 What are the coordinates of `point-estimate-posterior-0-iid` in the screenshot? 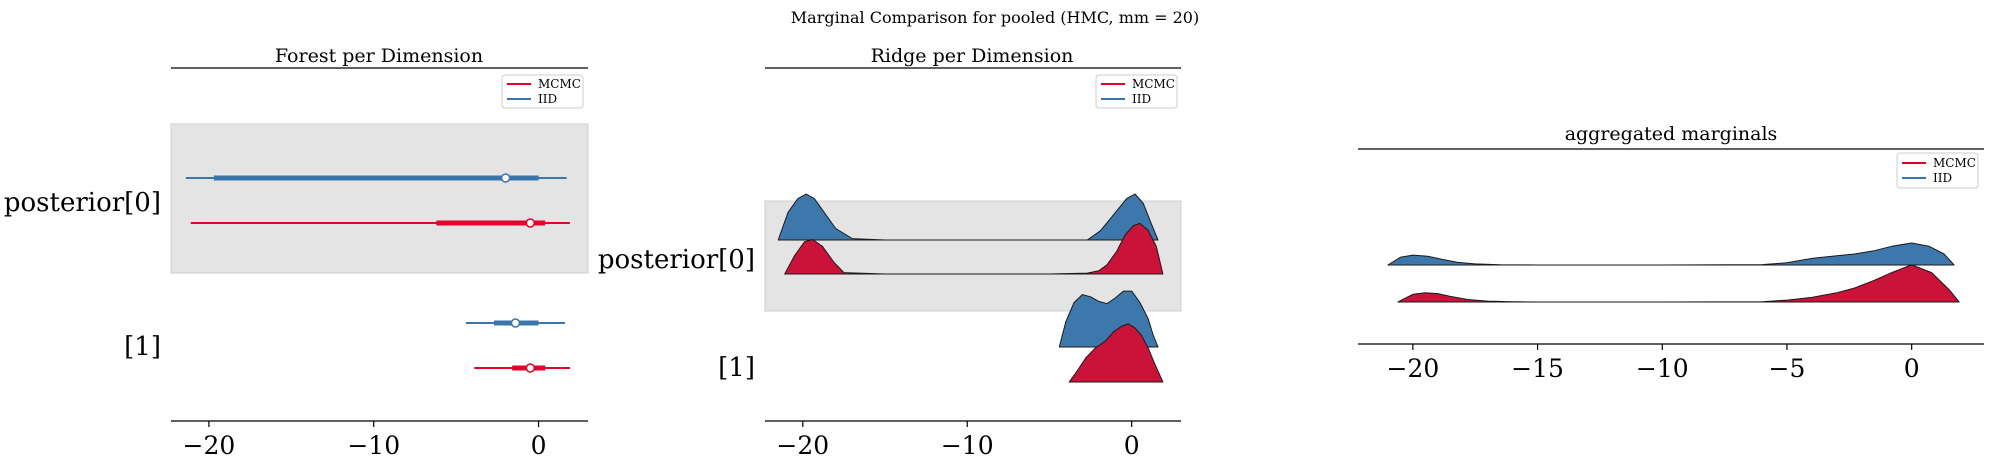 It's located at (505, 178).